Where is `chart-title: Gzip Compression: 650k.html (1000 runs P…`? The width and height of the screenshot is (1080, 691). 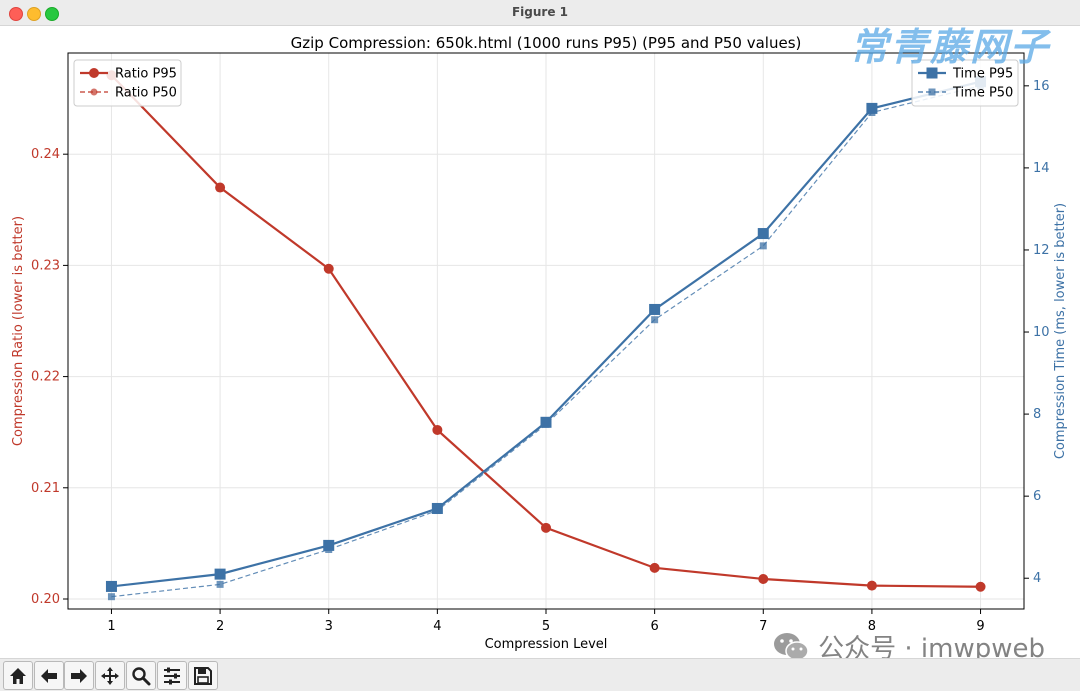 chart-title: Gzip Compression: 650k.html (1000 runs P… is located at coordinates (546, 43).